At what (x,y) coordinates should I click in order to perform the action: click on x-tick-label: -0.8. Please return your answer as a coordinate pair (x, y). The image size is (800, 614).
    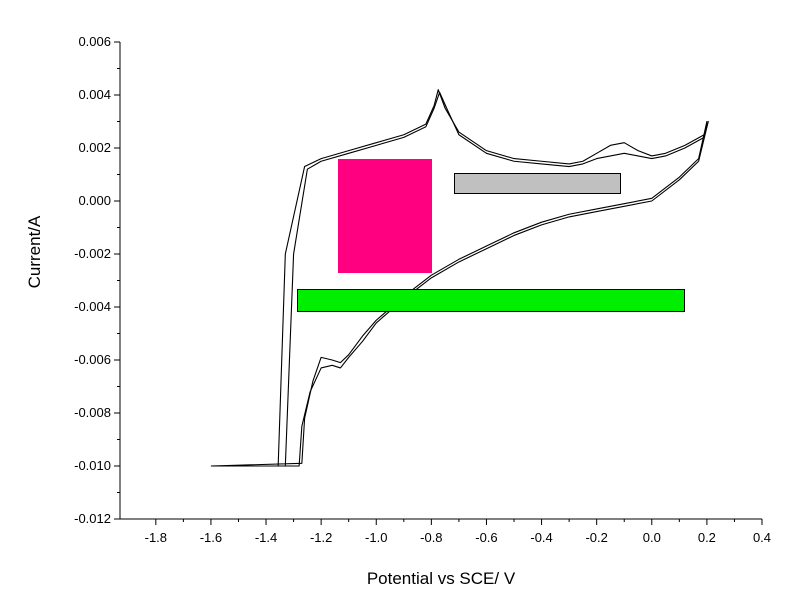
    Looking at the image, I should click on (431, 537).